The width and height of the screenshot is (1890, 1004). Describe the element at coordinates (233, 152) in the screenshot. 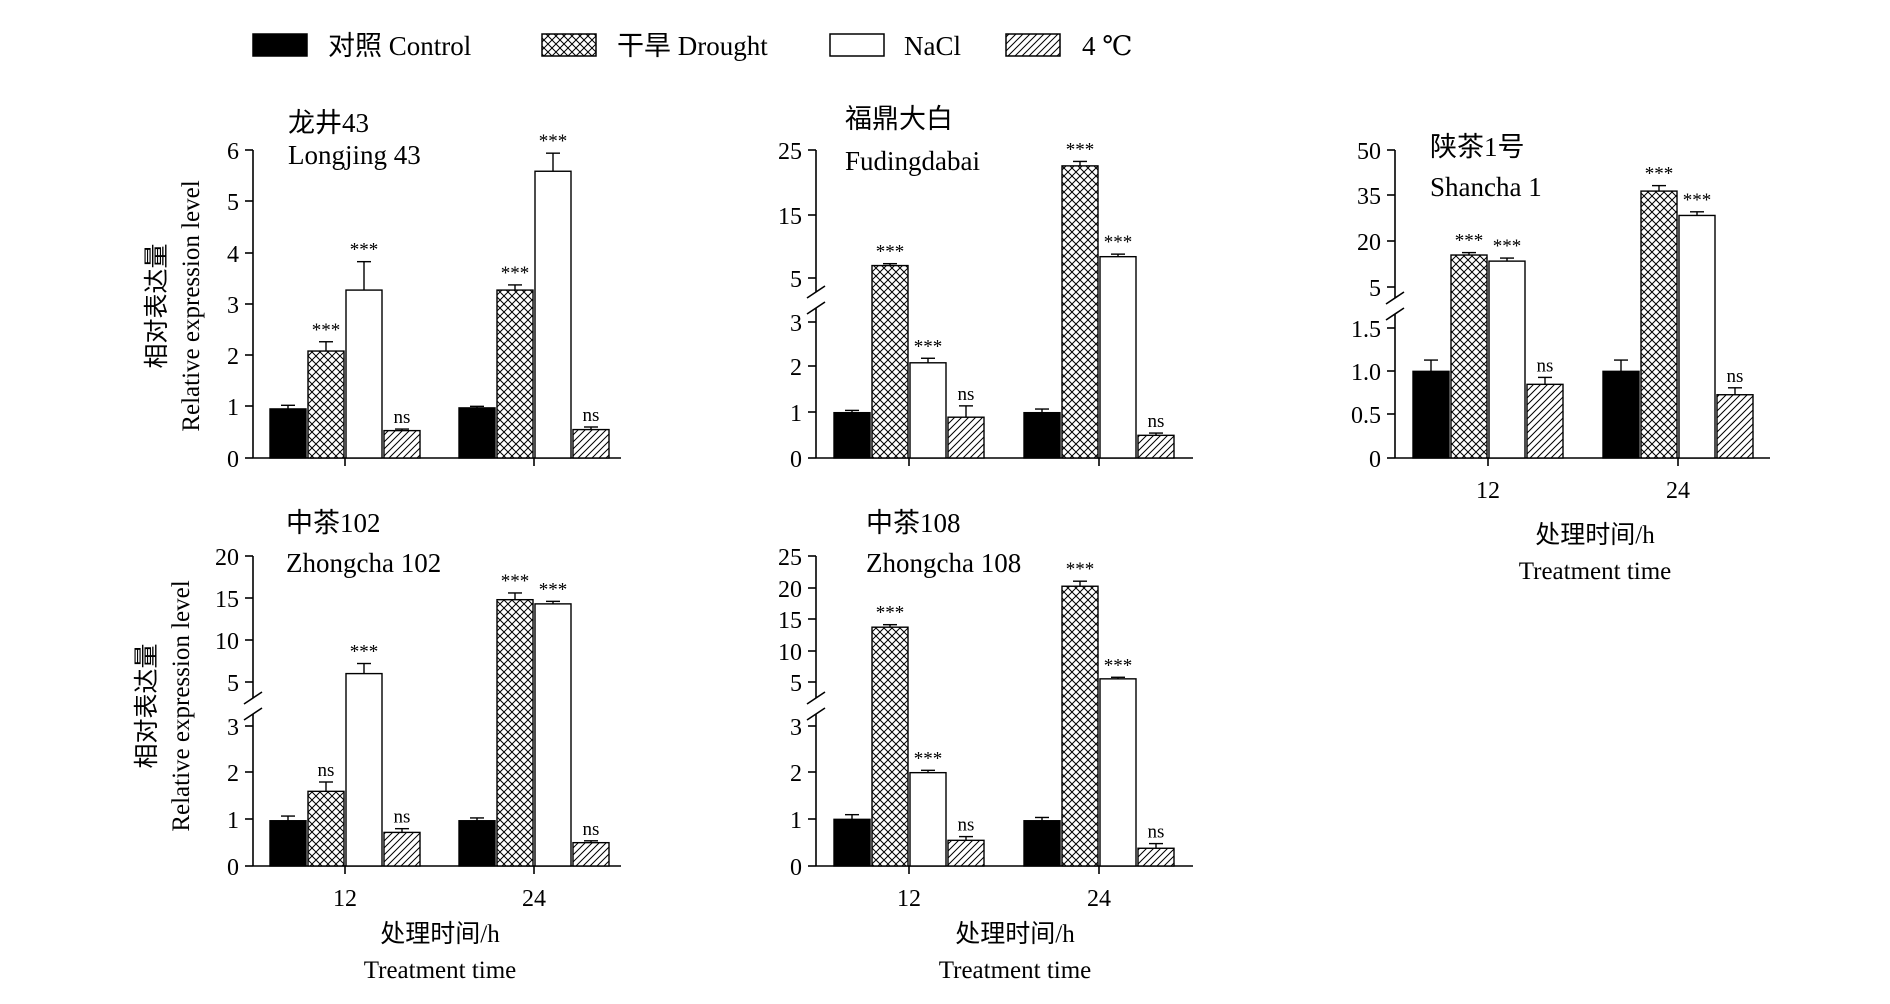

I see `y-tick-label: 6` at that location.